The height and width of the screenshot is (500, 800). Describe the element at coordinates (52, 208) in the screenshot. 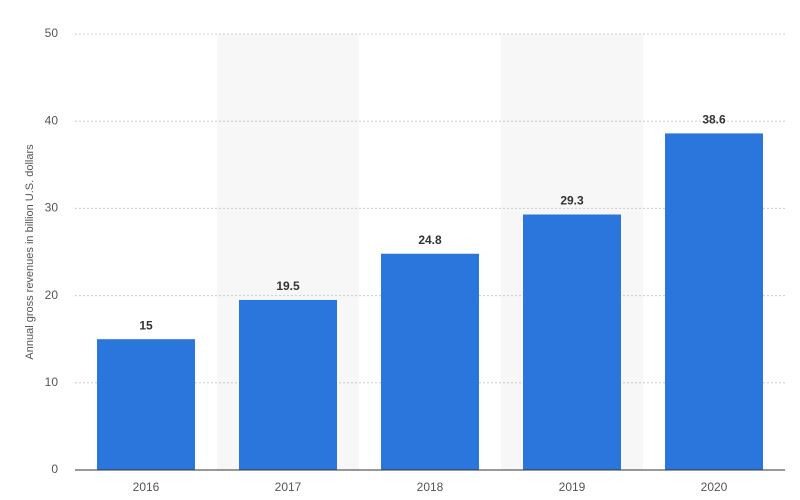

I see `y-tick-label: 30` at that location.